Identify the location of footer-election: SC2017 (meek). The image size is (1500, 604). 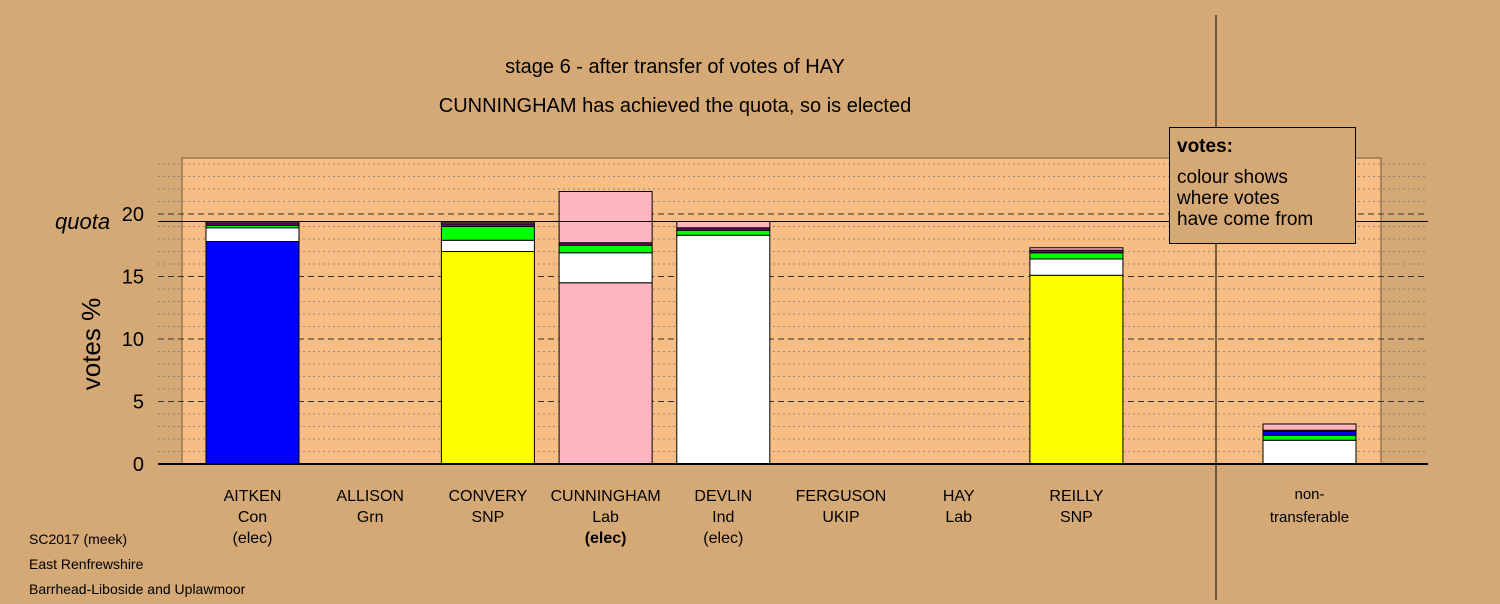
(78, 539).